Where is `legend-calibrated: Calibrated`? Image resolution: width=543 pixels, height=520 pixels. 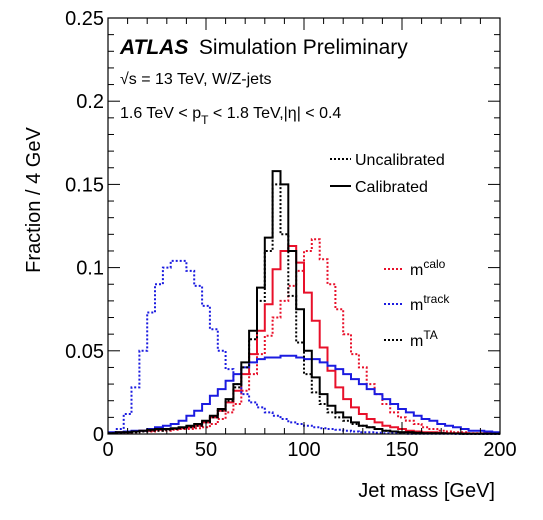 legend-calibrated: Calibrated is located at coordinates (391, 187).